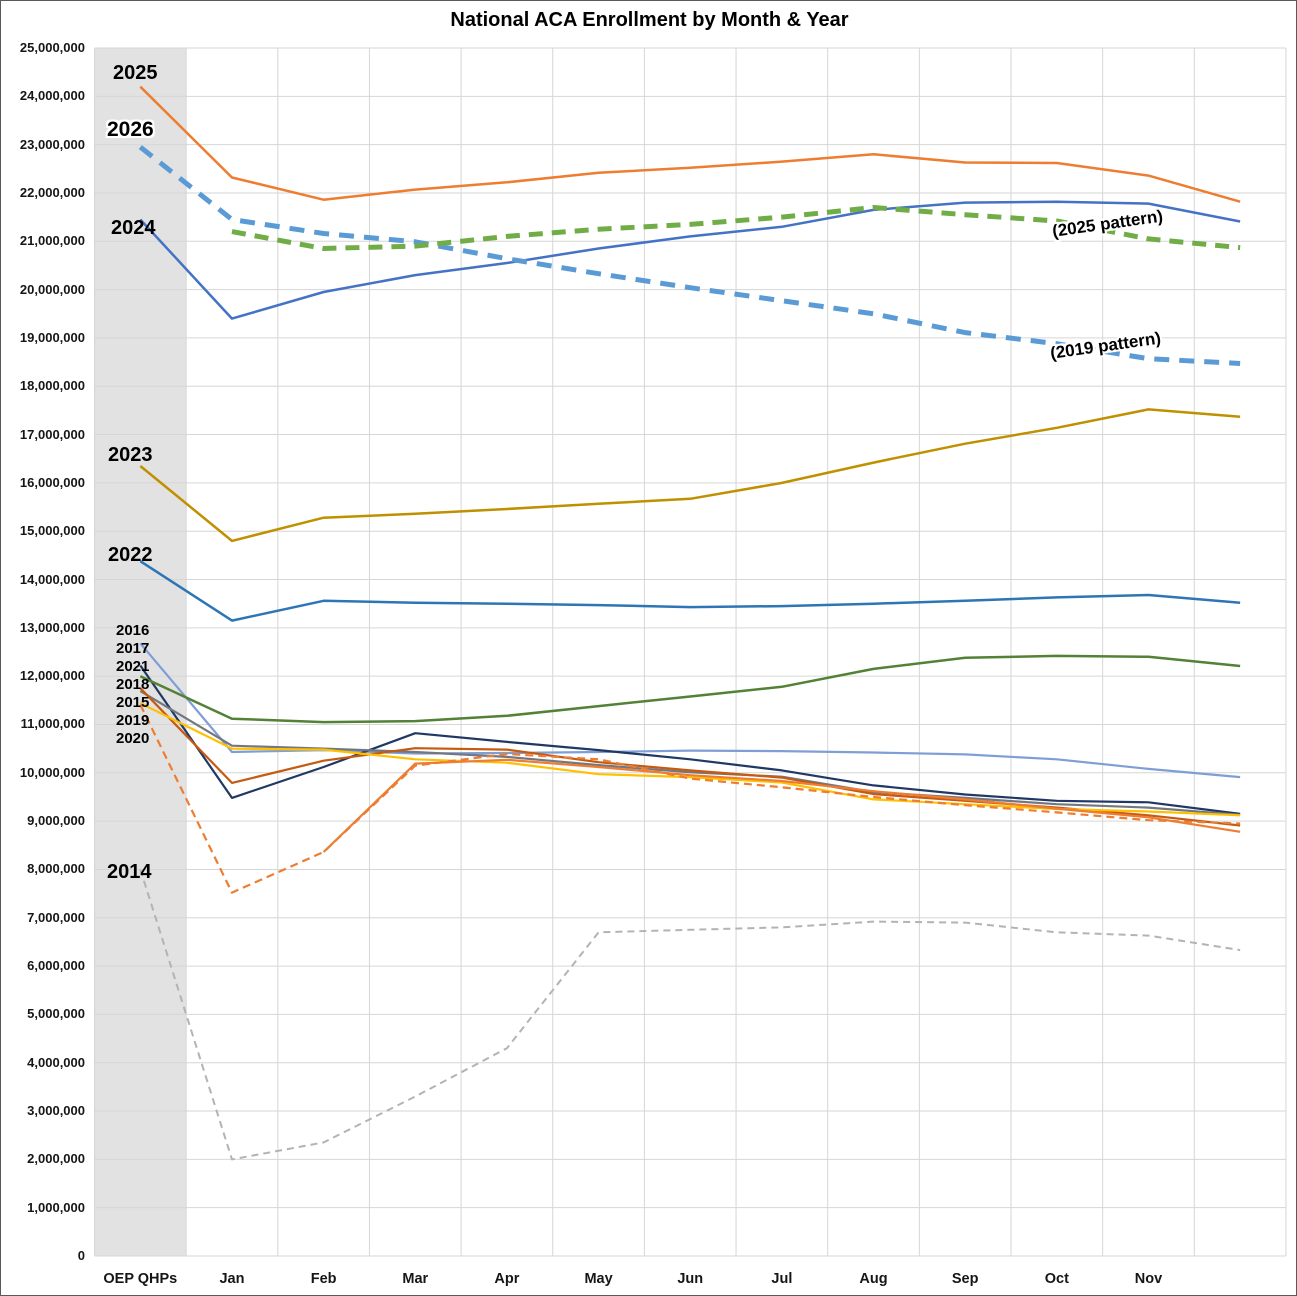 The image size is (1297, 1296). Describe the element at coordinates (52, 241) in the screenshot. I see `y-axis-label: 21,000,000` at that location.